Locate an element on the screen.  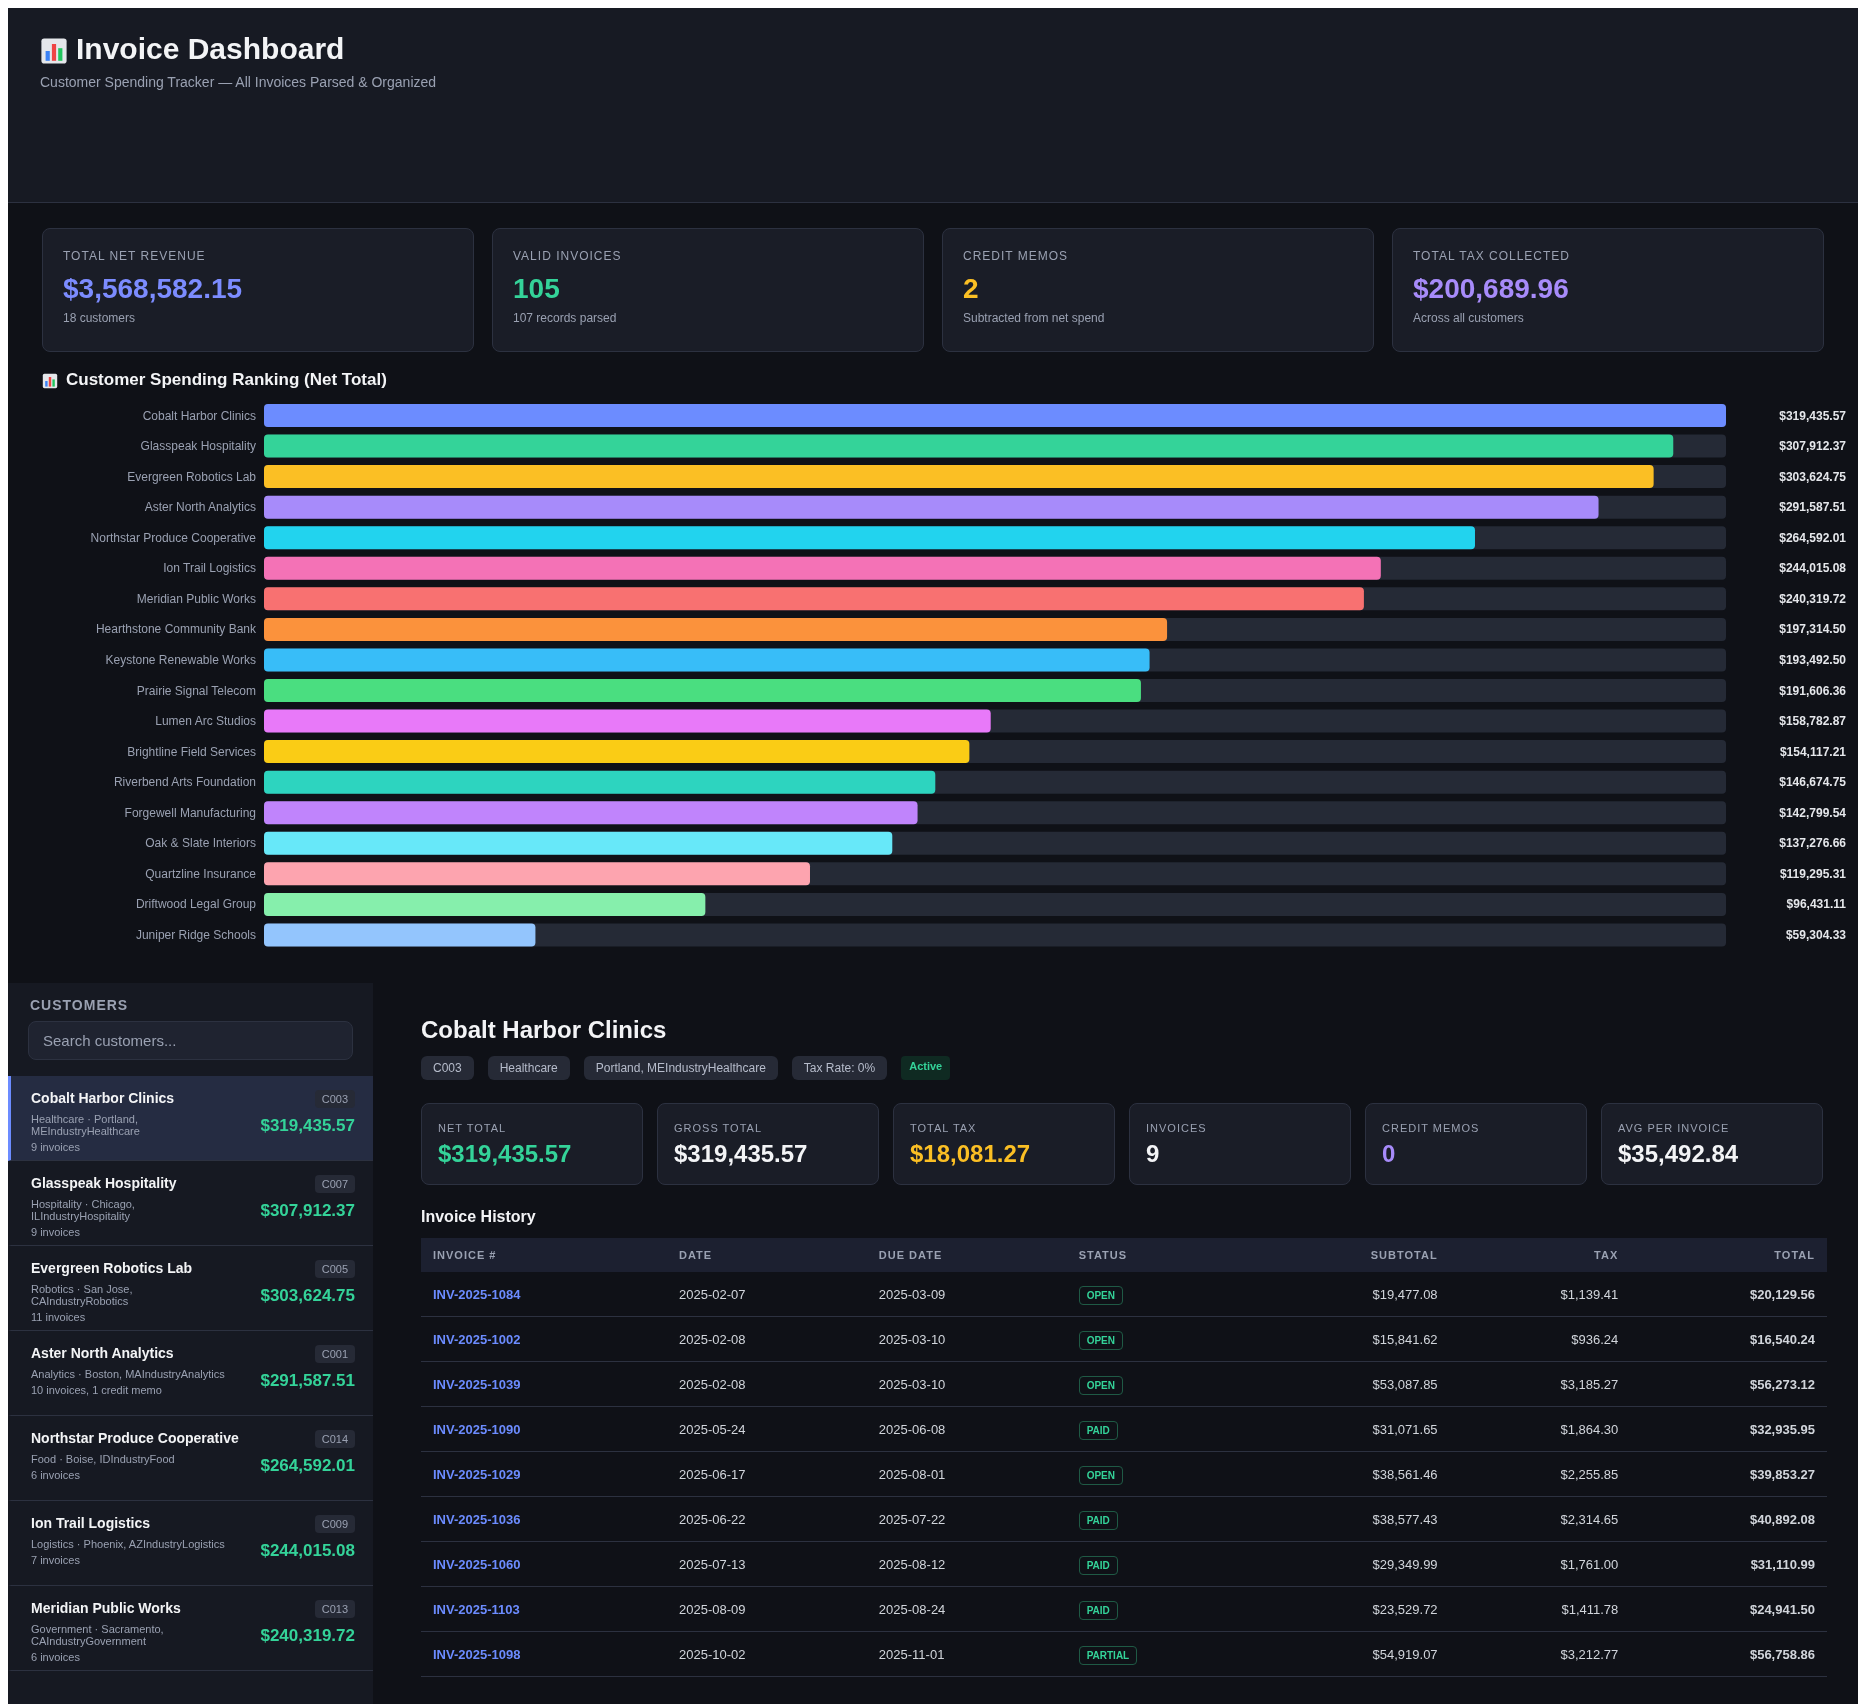
text: $23,529.72 is located at coordinates (1405, 1609).